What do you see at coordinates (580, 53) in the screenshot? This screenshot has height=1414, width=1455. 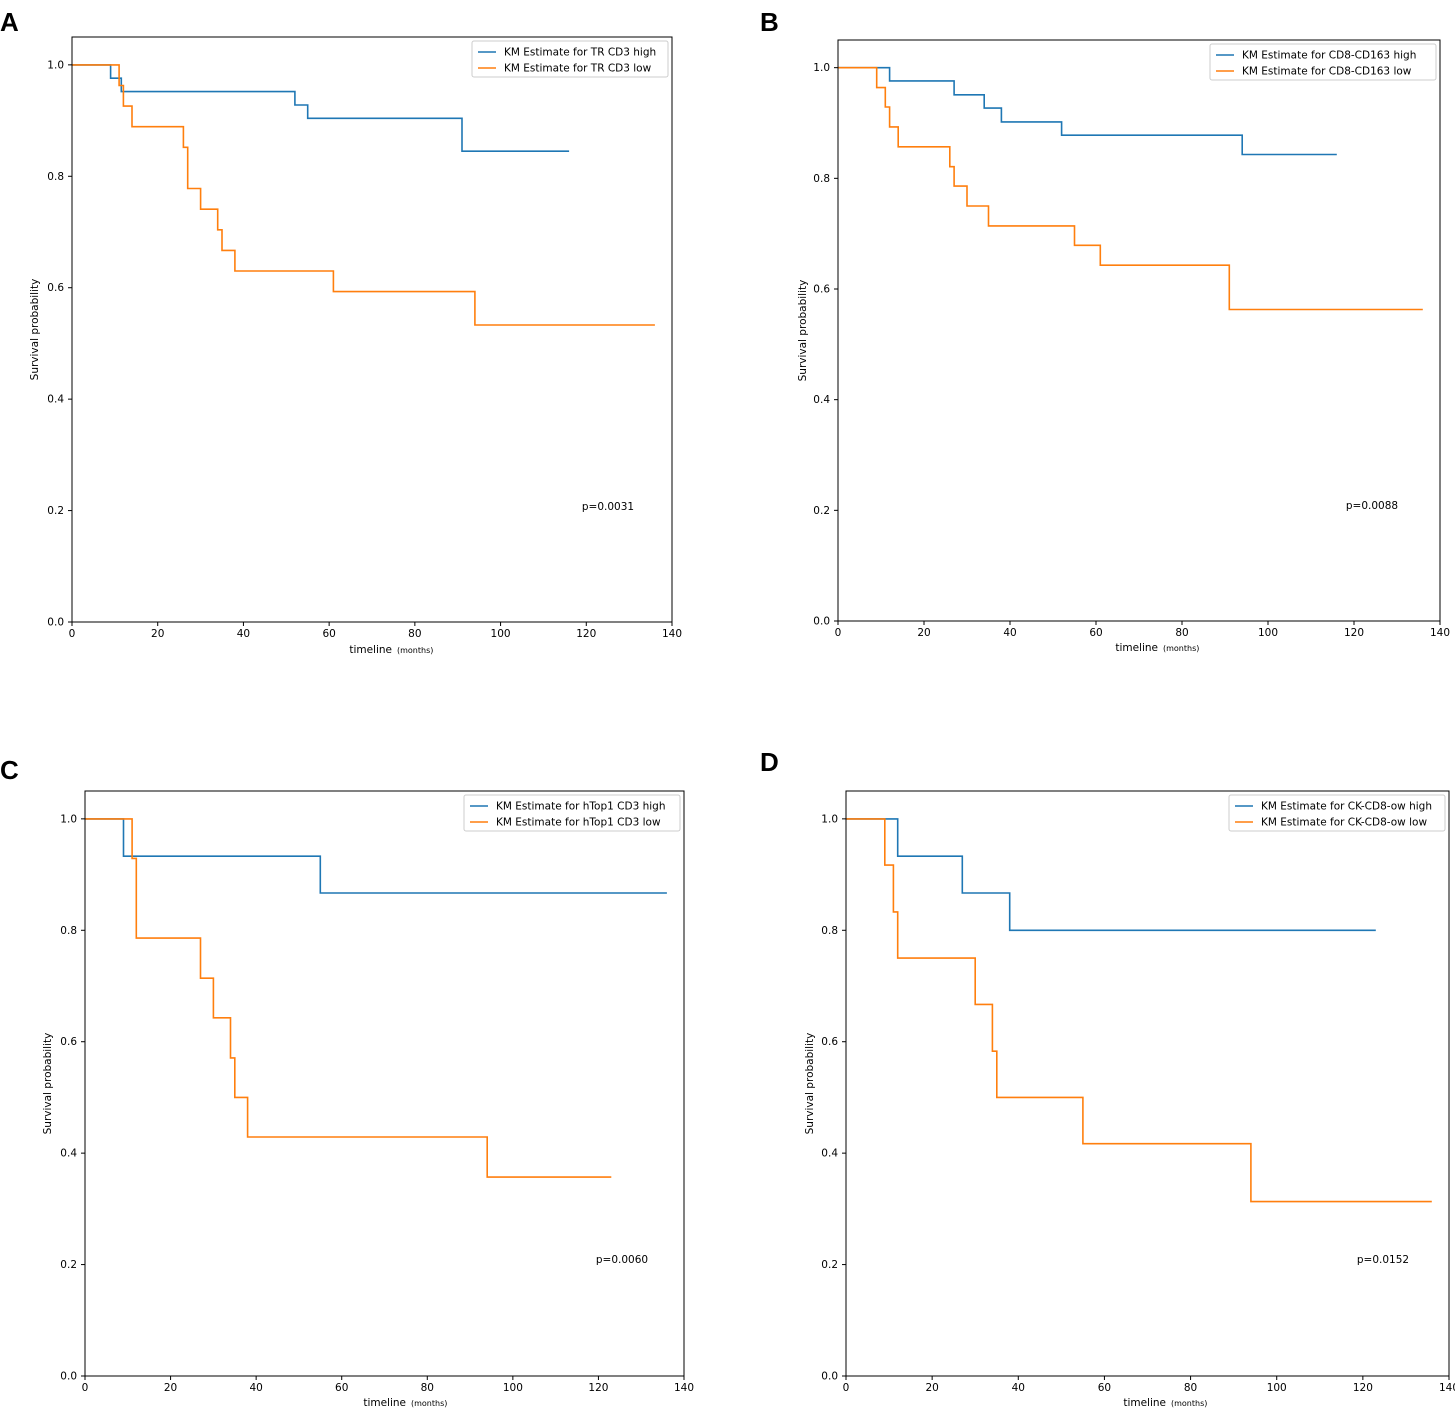 I see `legend-label-high: KM Estimate for TR CD3 high` at bounding box center [580, 53].